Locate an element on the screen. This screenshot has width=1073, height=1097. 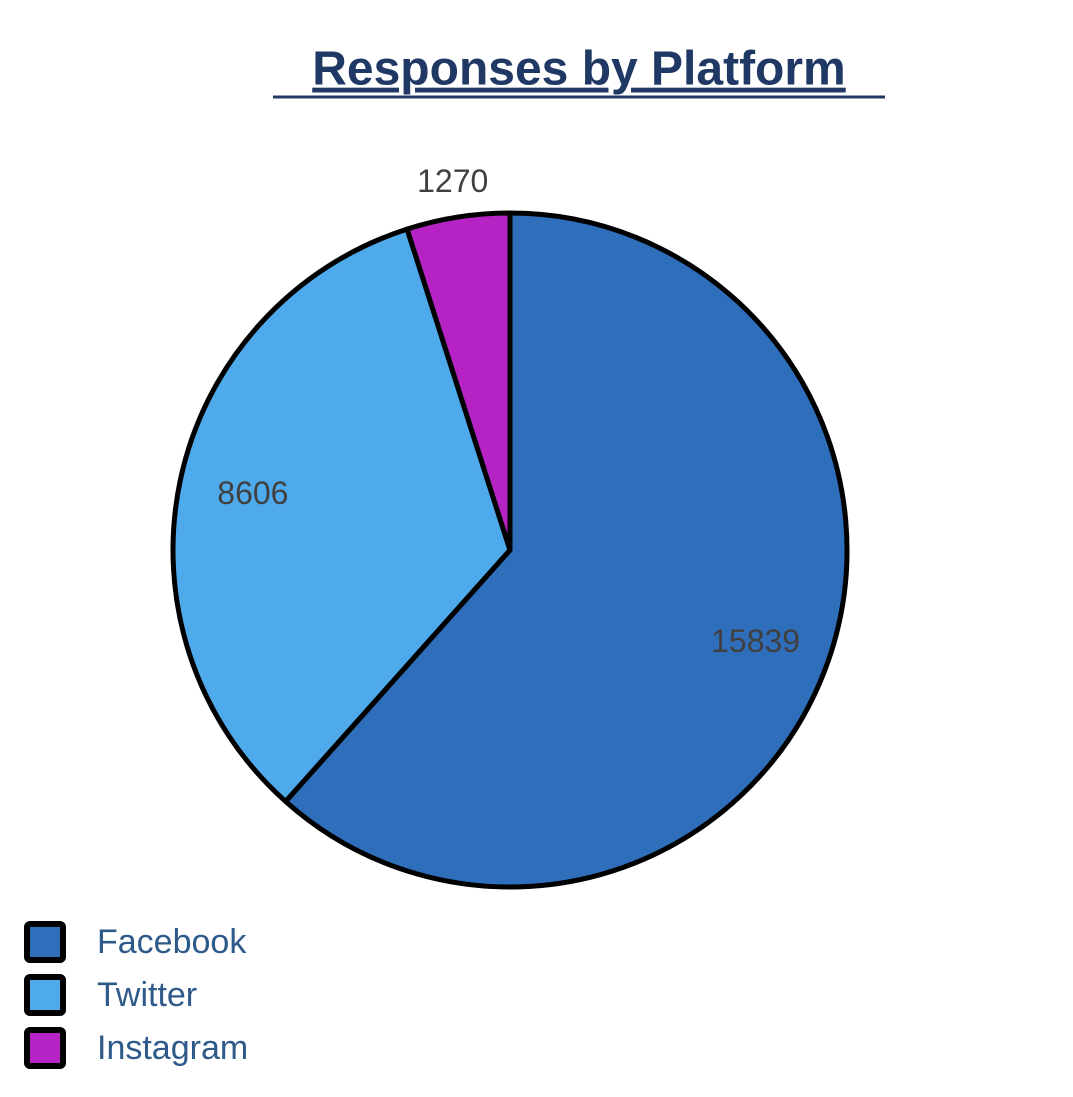
legend-text: Instagram is located at coordinates (172, 1048).